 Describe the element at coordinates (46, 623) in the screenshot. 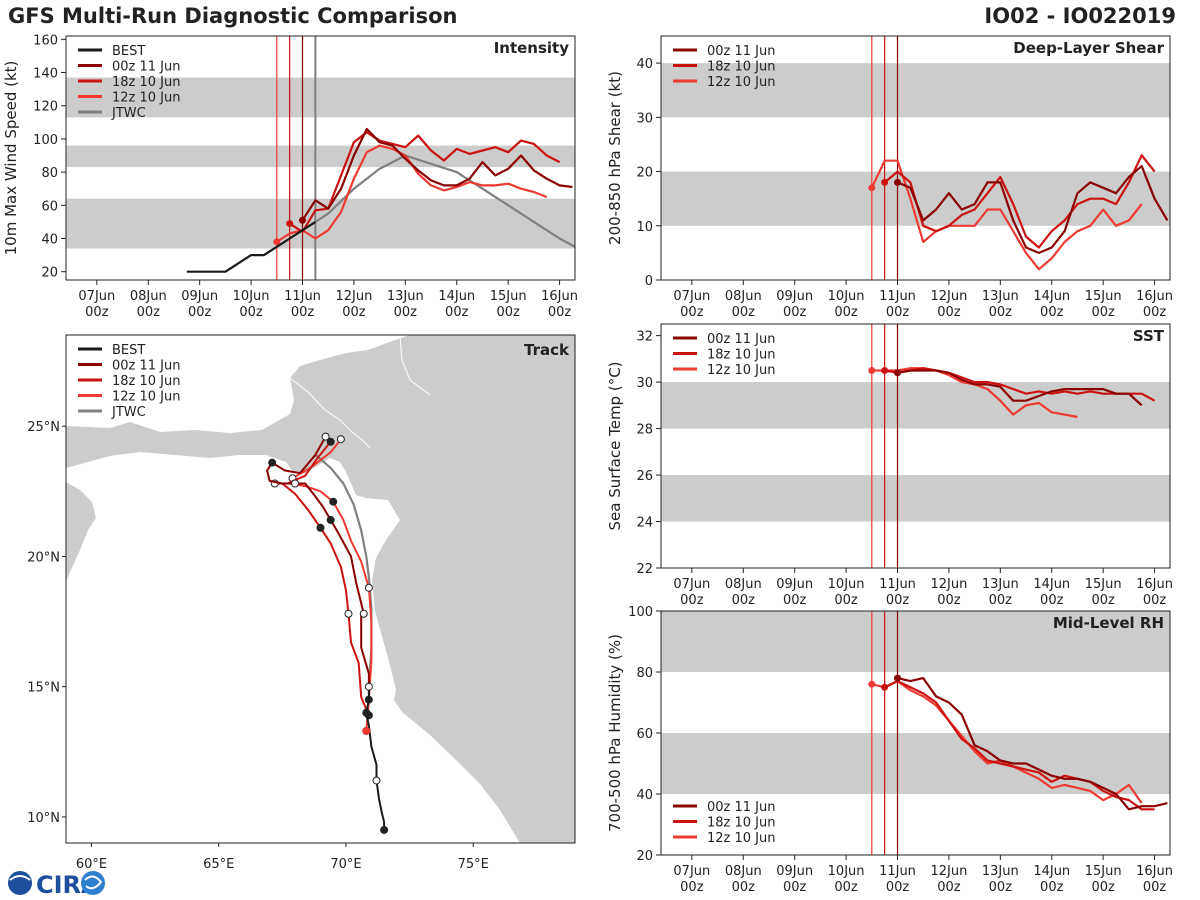

I see `track-y-ticks: 10°N 15°N 20°N 25°N` at that location.